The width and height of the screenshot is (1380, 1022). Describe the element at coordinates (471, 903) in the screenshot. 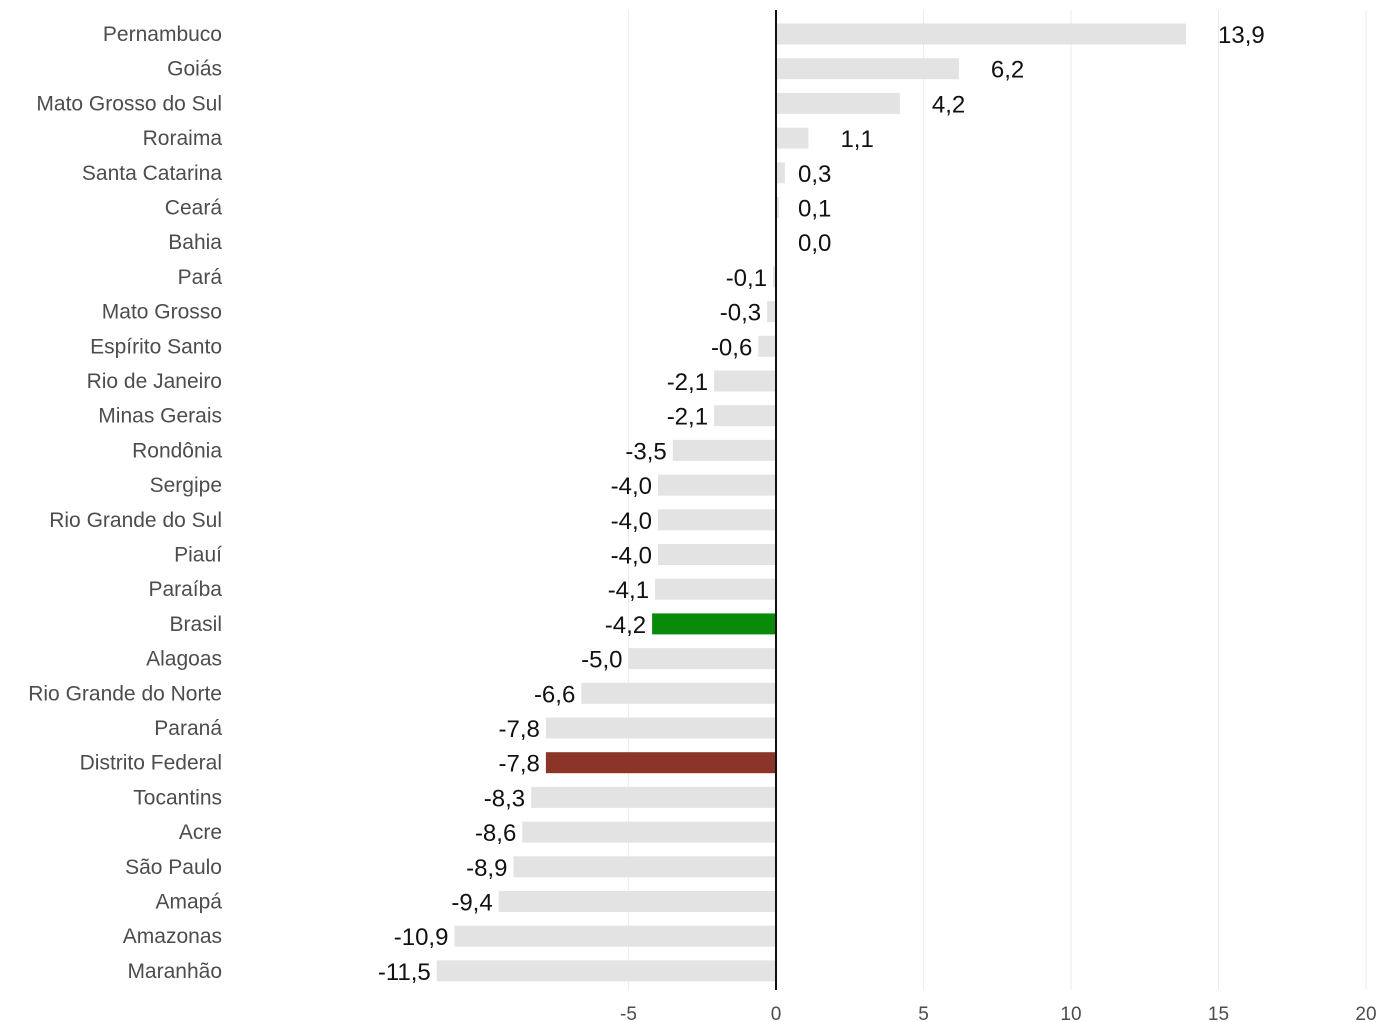

I see `value-label: -9,4` at that location.